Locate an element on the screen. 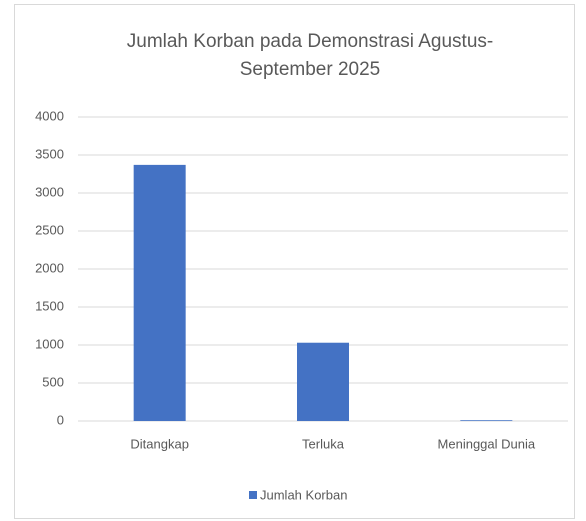  x-tick-label: Ditangkap is located at coordinates (159, 443).